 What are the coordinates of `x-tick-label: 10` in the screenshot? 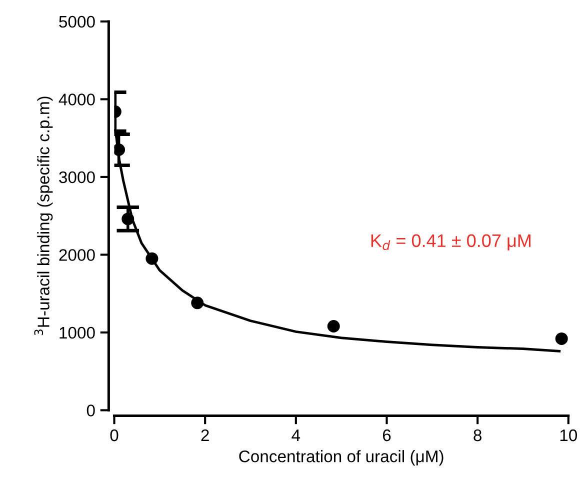 It's located at (569, 435).